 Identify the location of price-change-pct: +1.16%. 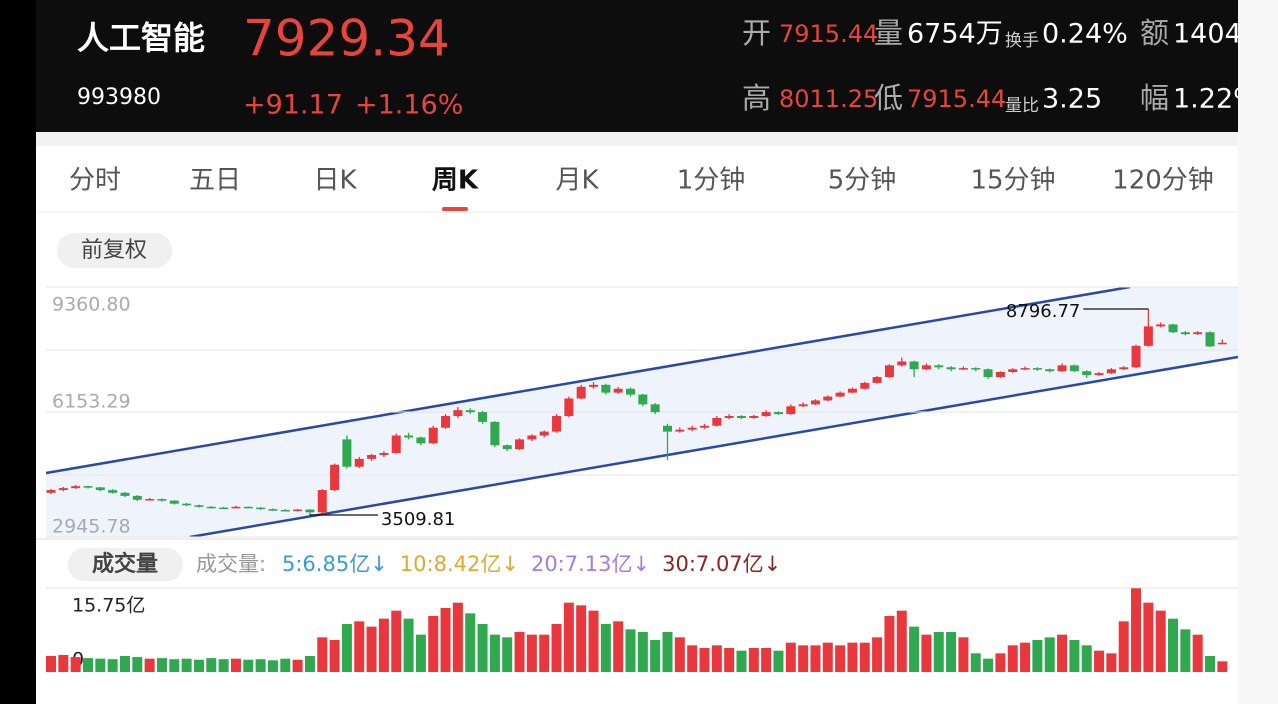
(409, 105).